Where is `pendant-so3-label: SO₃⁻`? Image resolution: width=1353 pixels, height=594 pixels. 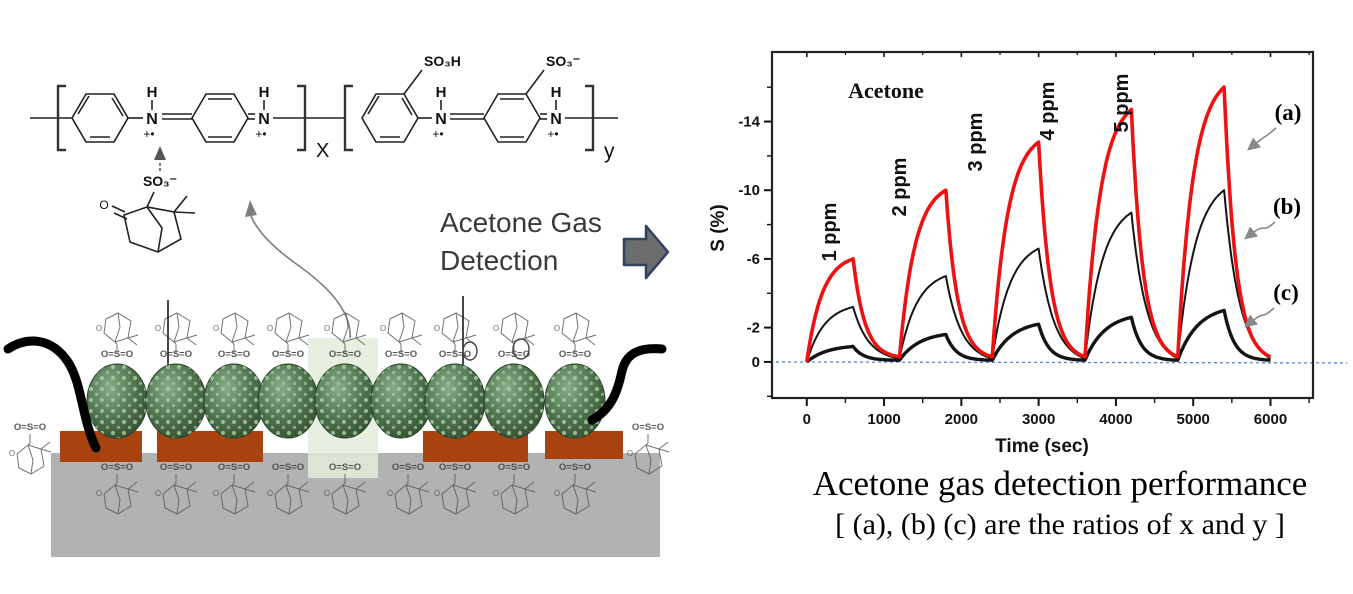 pendant-so3-label: SO₃⁻ is located at coordinates (160, 181).